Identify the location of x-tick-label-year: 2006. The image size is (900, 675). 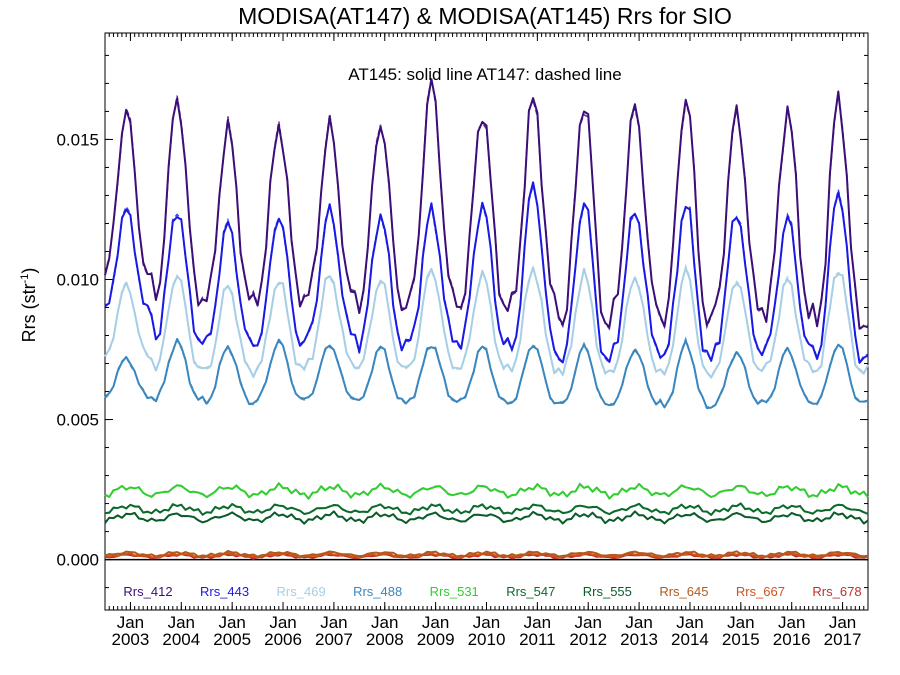
(283, 639).